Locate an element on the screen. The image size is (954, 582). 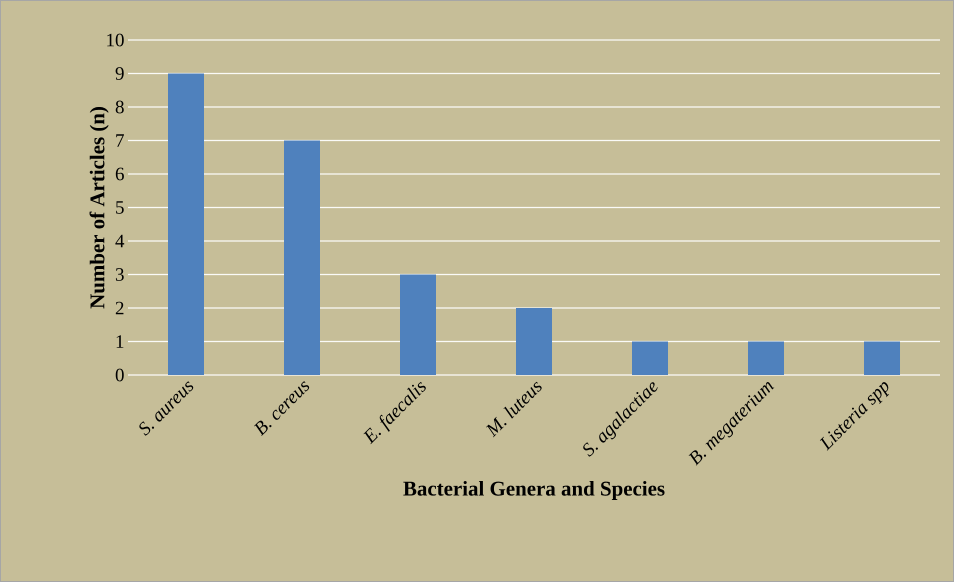
y-tick-label: 5 is located at coordinates (120, 207).